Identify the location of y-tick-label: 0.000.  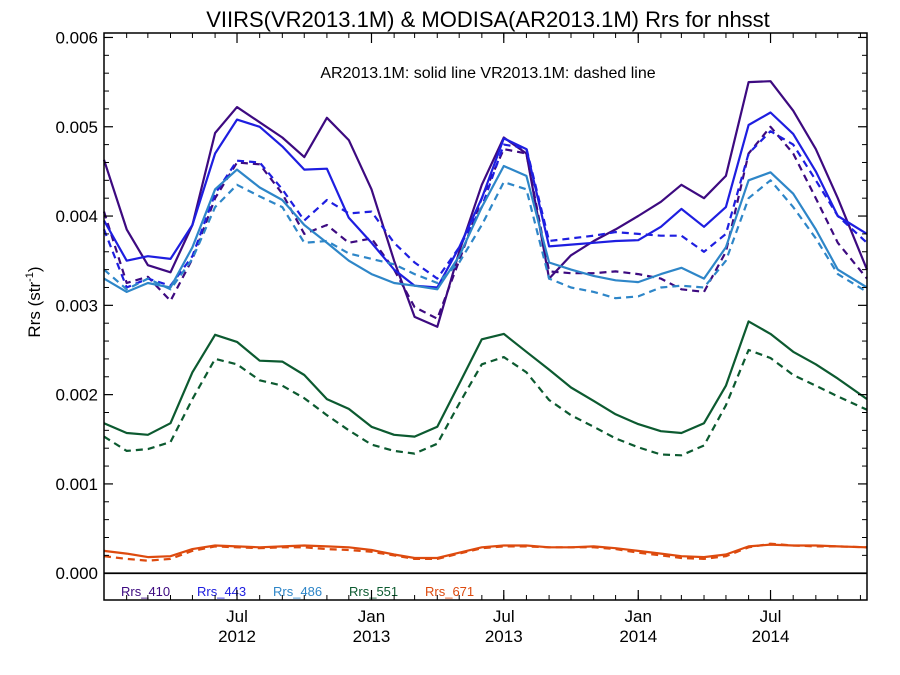
(76, 573).